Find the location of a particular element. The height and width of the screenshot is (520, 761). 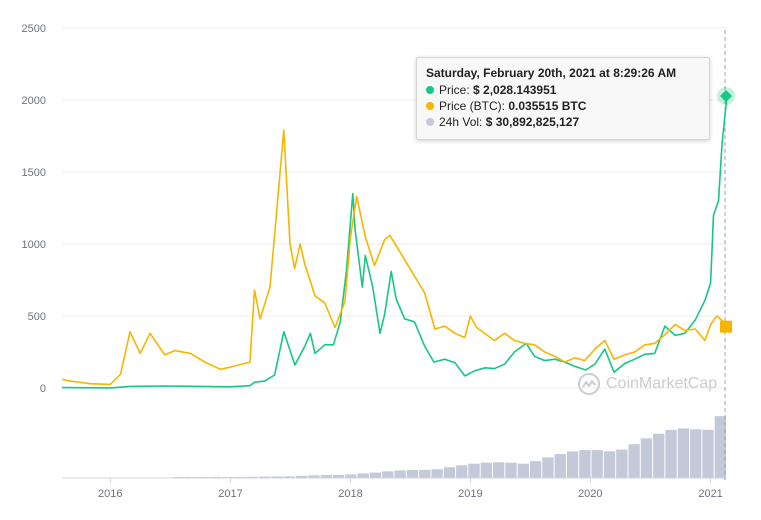

y-tick-label-2500: 2500 is located at coordinates (34, 29).